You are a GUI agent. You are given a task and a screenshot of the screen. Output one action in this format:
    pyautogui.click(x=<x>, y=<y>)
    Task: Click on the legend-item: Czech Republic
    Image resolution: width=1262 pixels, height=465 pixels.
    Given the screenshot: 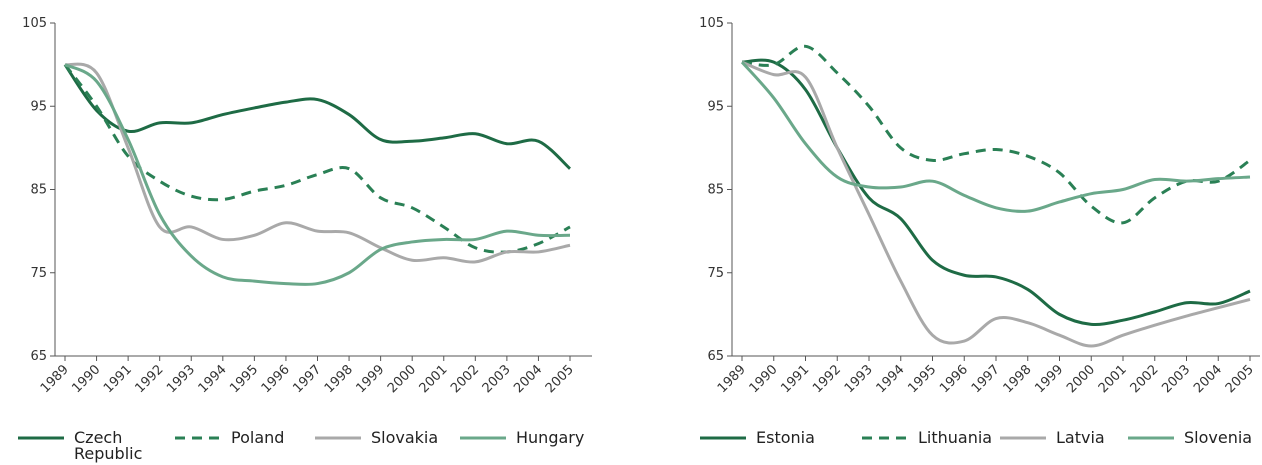 What is the action you would take?
    pyautogui.click(x=93, y=446)
    